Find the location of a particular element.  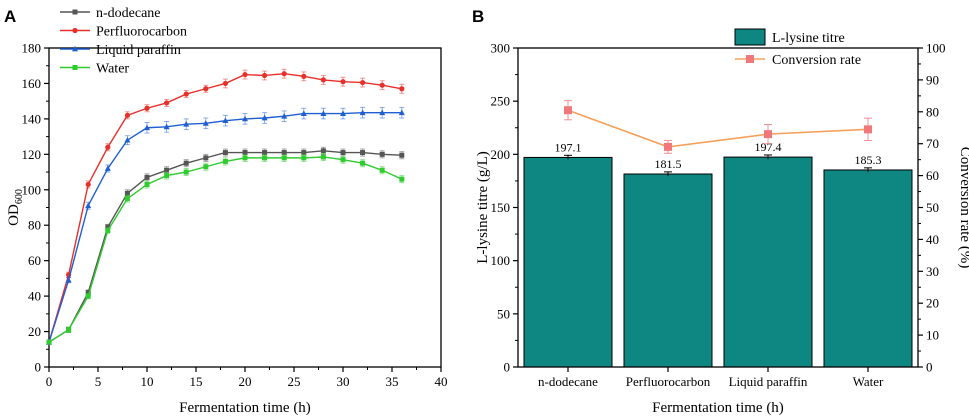

y-right-tick-label: 40 is located at coordinates (932, 239).